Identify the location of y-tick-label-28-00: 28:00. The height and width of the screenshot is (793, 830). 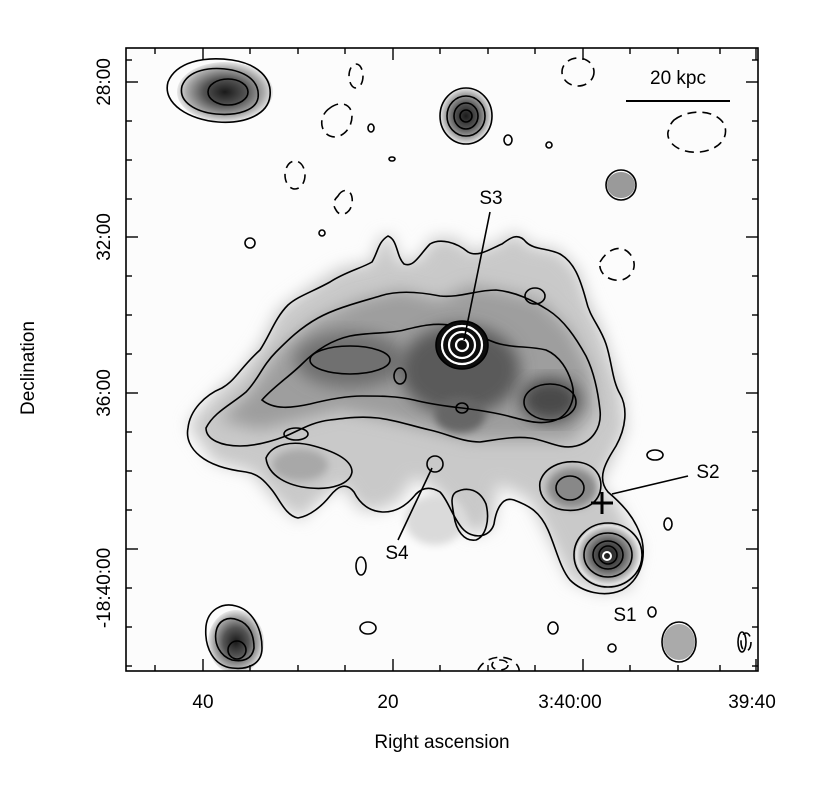
(104, 82).